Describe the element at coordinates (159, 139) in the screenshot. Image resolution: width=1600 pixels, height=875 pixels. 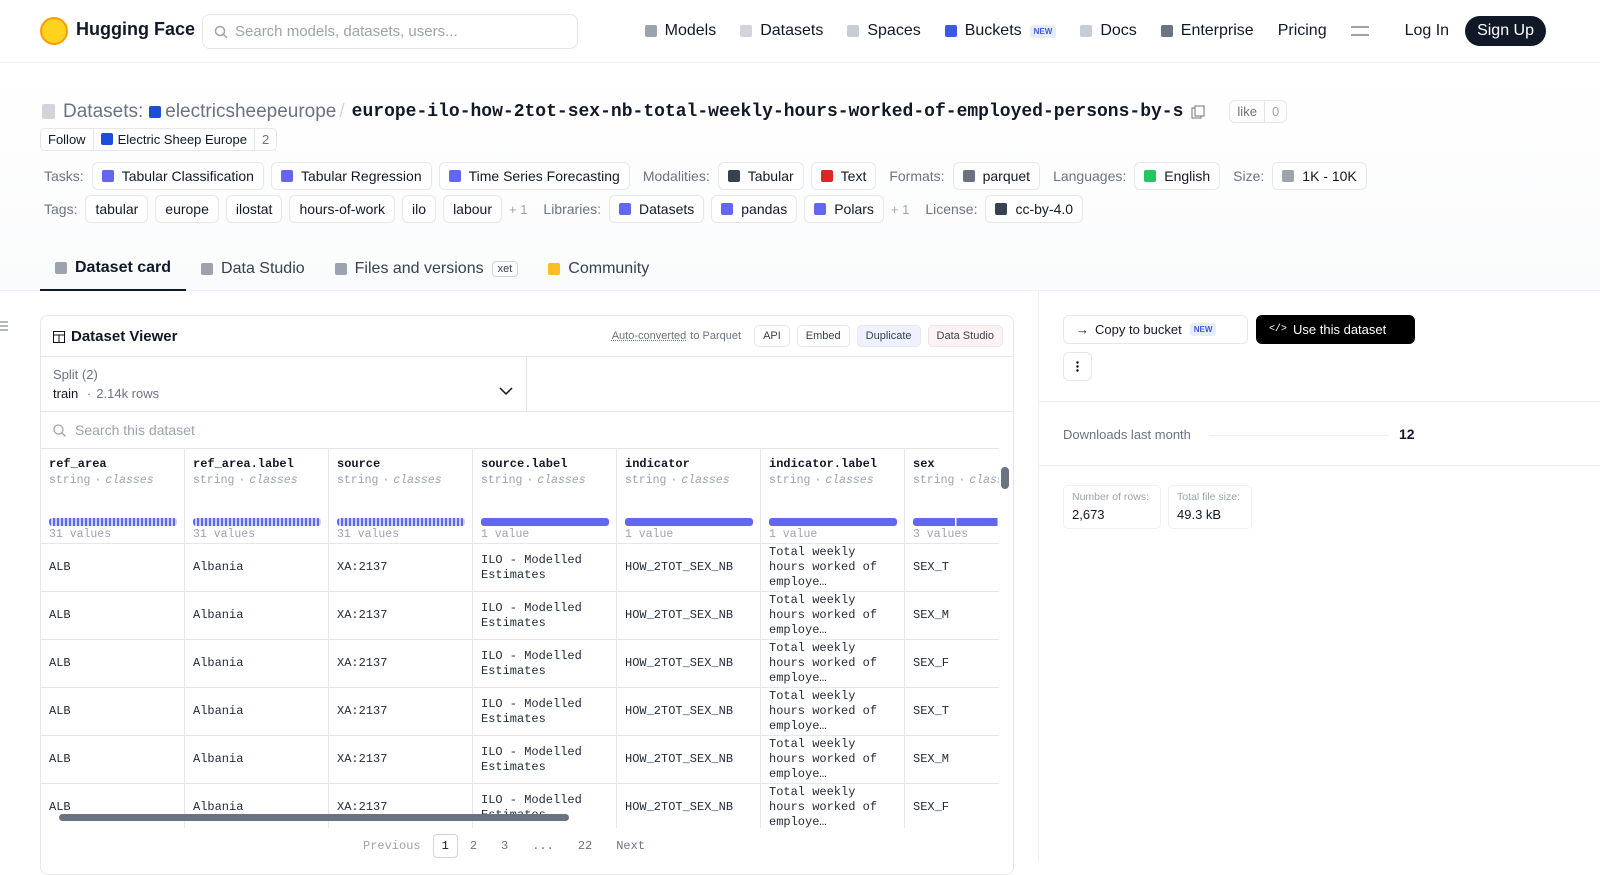
I see `follow-button: Follow Electric Sheep Europe 2` at that location.